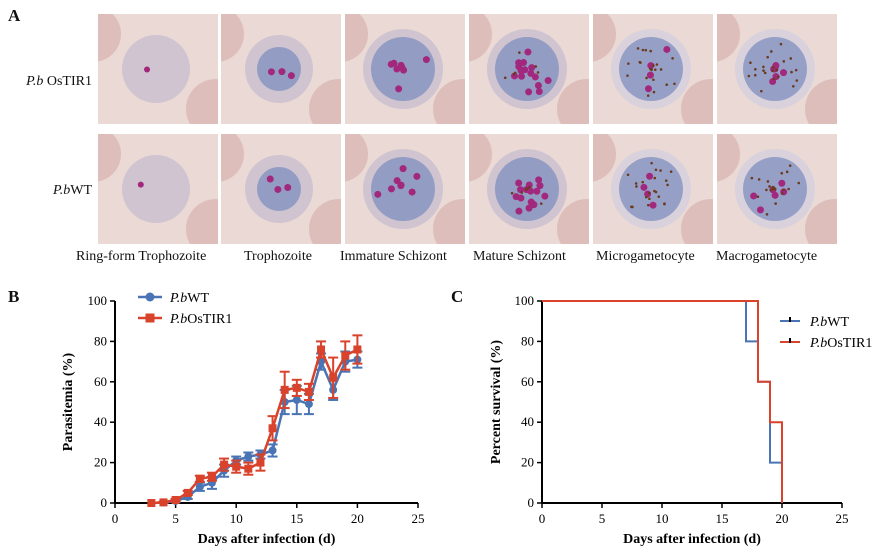 Image resolution: width=894 pixels, height=559 pixels. I want to click on row-label-wt: P.bWT, so click(46, 191).